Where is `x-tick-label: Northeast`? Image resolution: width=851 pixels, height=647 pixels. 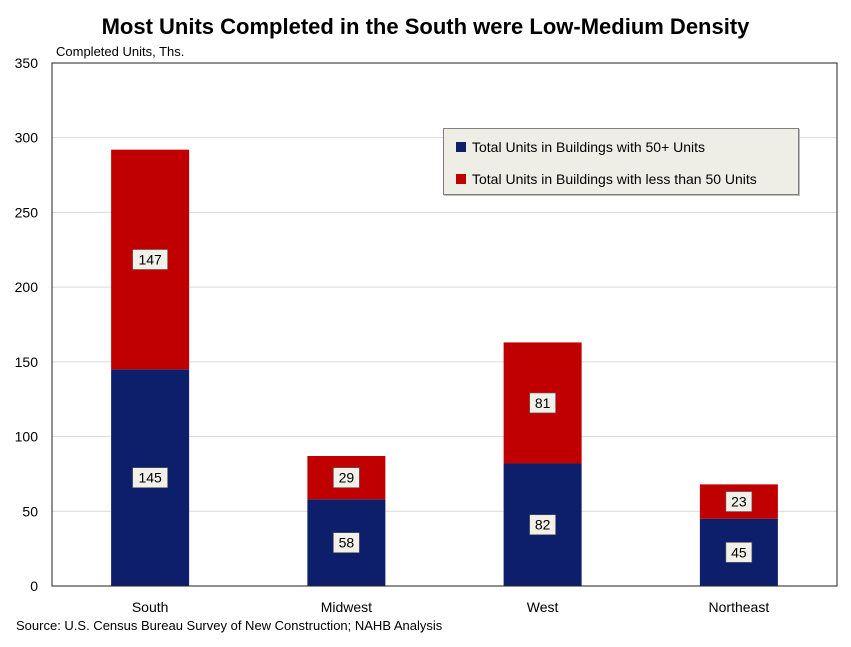 x-tick-label: Northeast is located at coordinates (739, 607).